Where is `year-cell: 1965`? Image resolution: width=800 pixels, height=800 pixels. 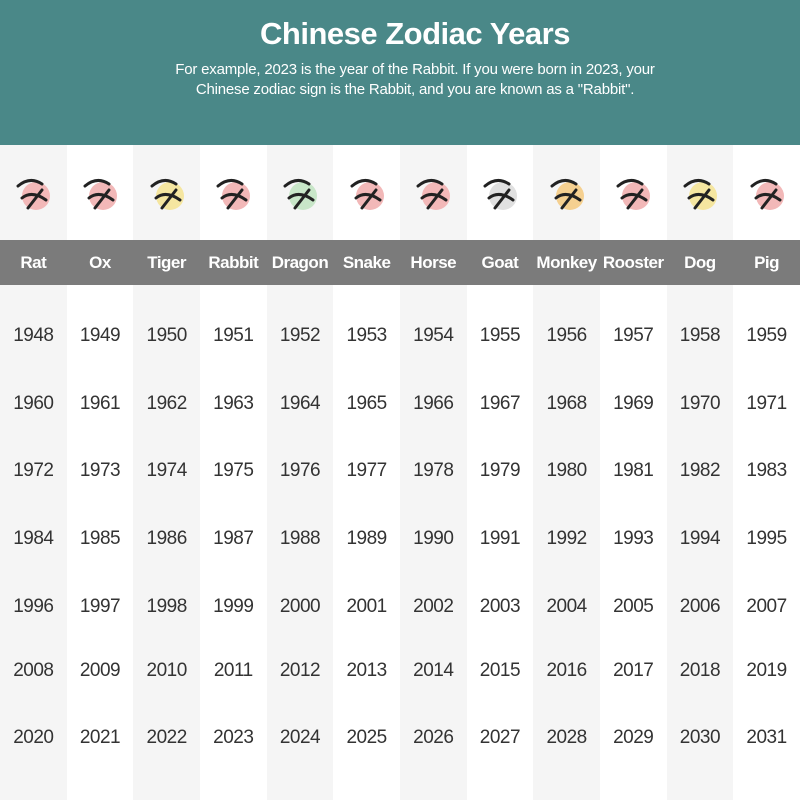 year-cell: 1965 is located at coordinates (366, 403).